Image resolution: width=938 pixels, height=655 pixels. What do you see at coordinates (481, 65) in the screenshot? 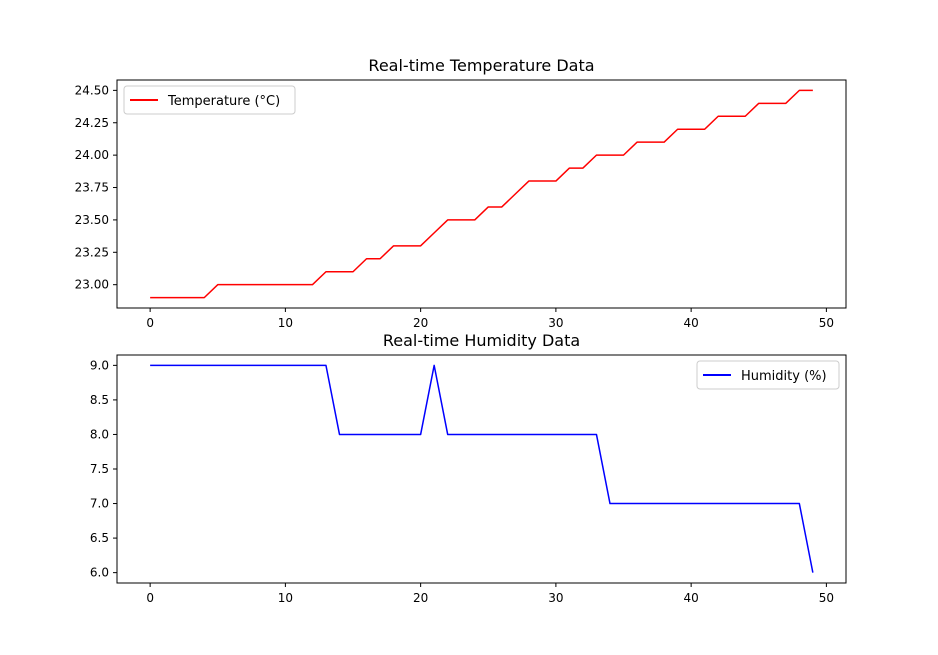
I see `temperature-chart-title: Real-time Temperature Data` at bounding box center [481, 65].